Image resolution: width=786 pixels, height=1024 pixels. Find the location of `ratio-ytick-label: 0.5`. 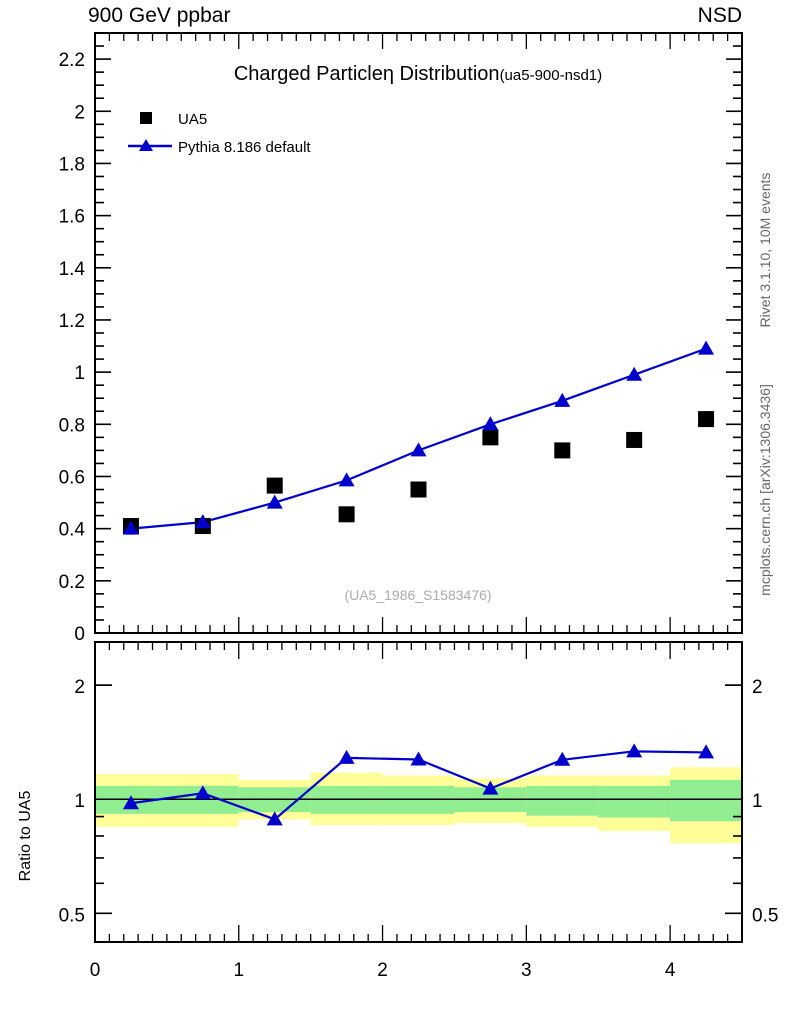

ratio-ytick-label: 0.5 is located at coordinates (72, 915).